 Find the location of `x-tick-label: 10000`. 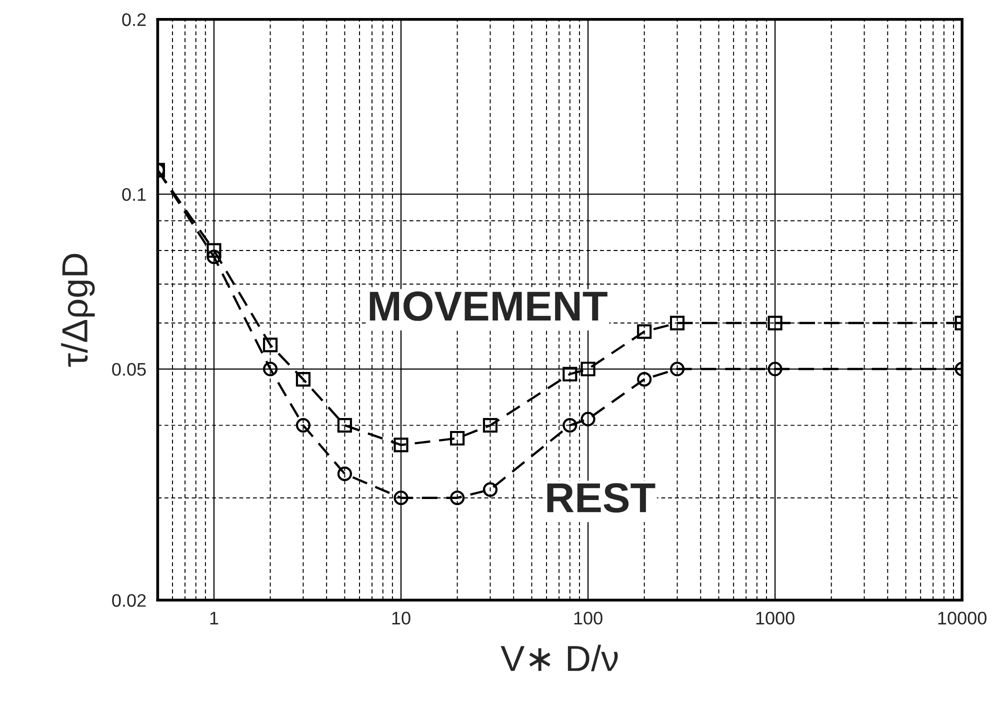

x-tick-label: 10000 is located at coordinates (962, 618).